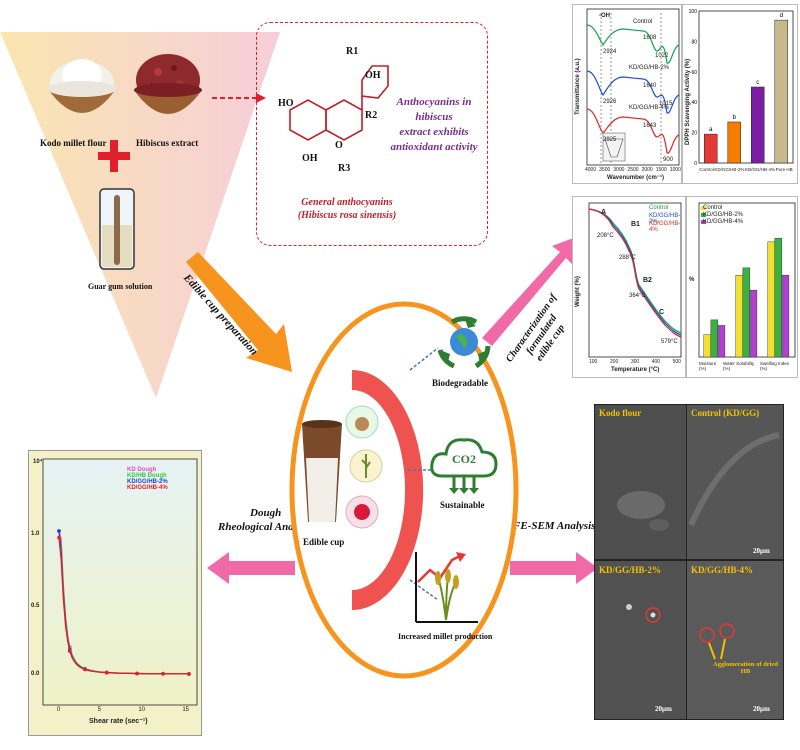 The height and width of the screenshot is (750, 800). What do you see at coordinates (82, 86) in the screenshot?
I see `flour-bowl-image` at bounding box center [82, 86].